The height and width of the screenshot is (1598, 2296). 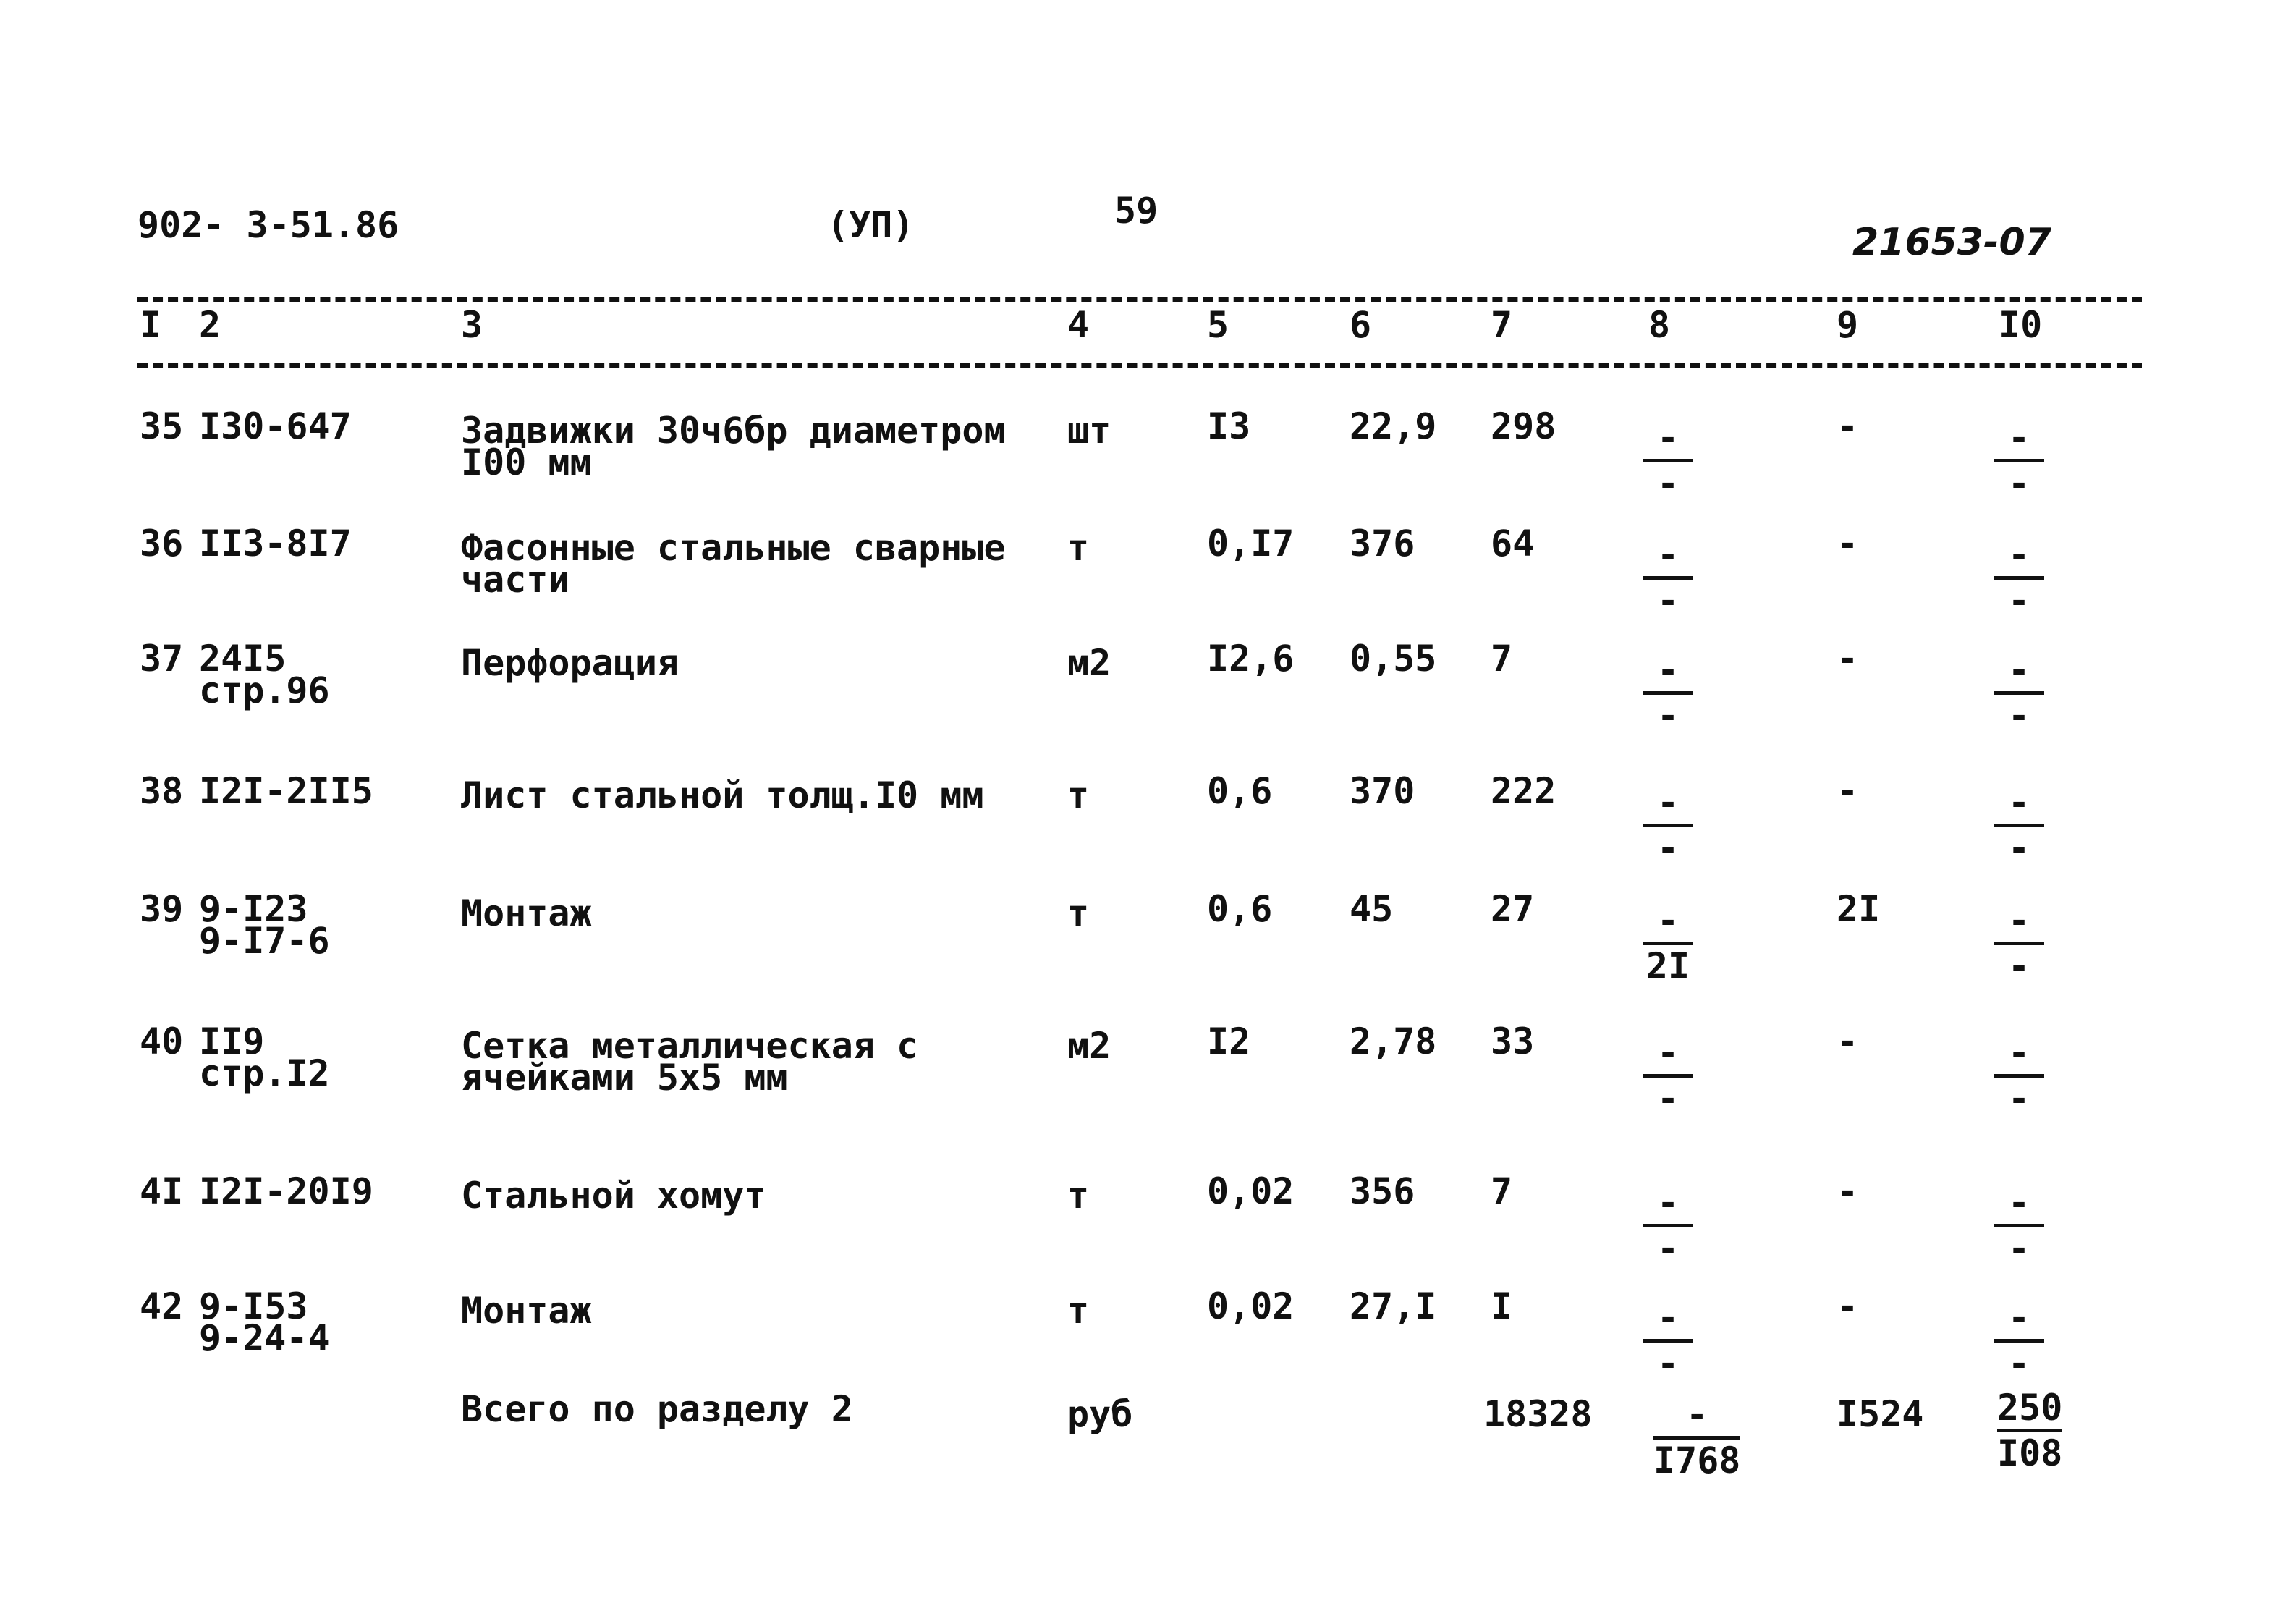 What do you see at coordinates (162, 426) in the screenshot?
I see `row-number: 35` at bounding box center [162, 426].